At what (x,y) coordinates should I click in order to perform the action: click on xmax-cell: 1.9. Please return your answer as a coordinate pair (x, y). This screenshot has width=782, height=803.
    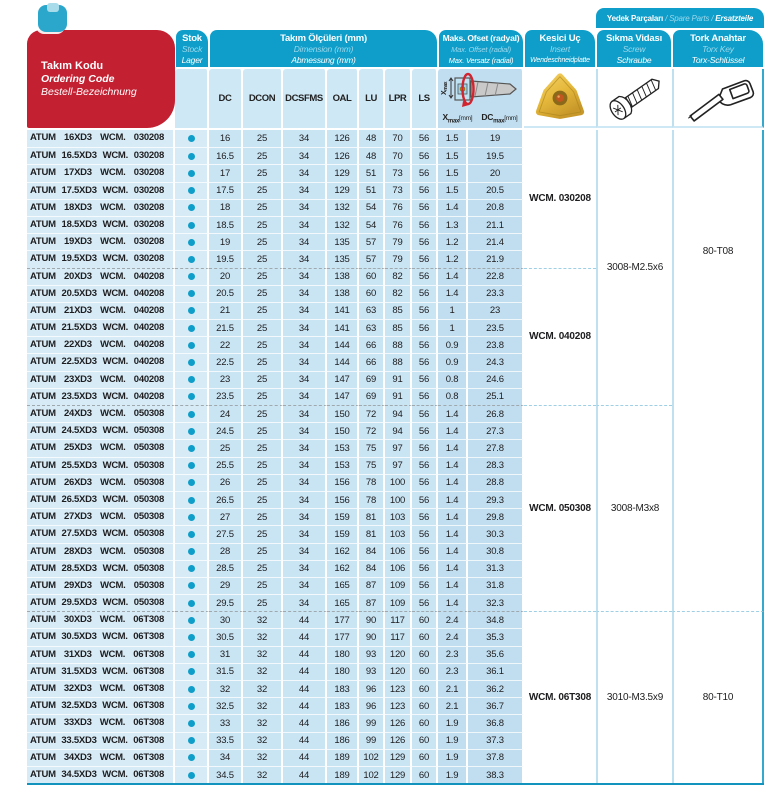
    Looking at the image, I should click on (453, 774).